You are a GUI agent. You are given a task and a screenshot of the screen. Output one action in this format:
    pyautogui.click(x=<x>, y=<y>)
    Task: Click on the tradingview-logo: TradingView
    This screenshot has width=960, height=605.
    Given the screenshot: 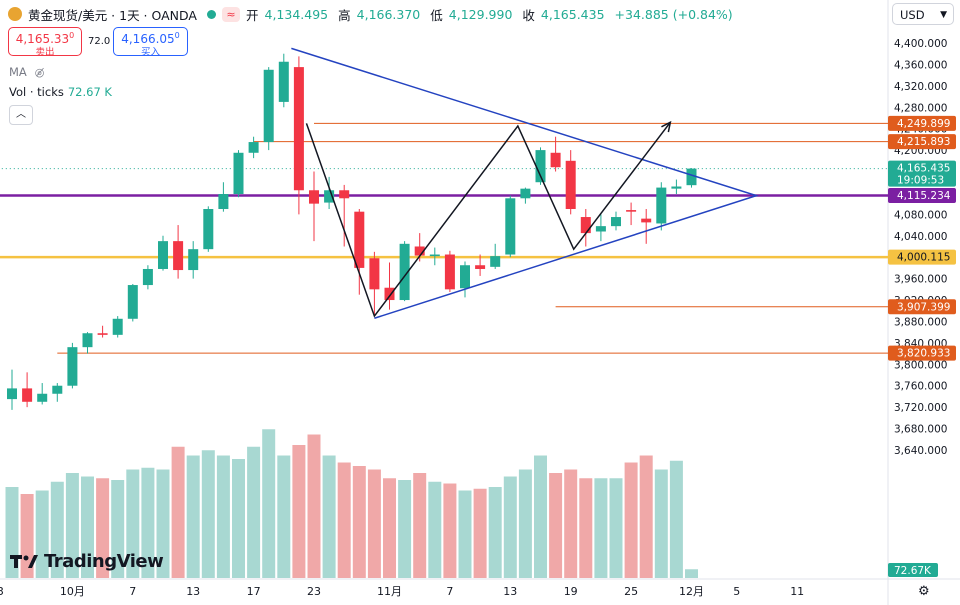 What is the action you would take?
    pyautogui.click(x=87, y=561)
    